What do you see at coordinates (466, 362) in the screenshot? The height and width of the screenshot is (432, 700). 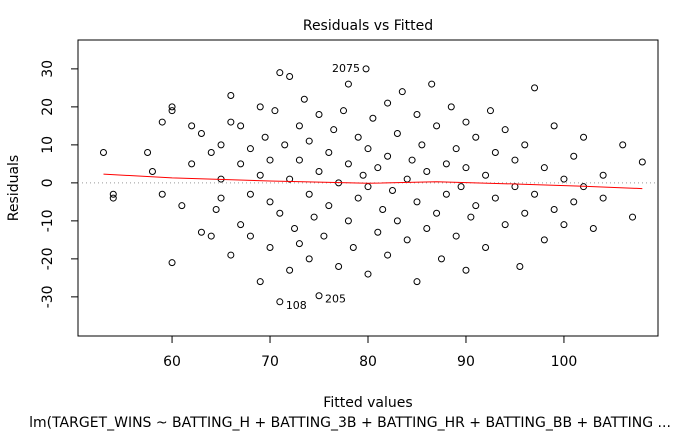 I see `x-tick-label: 90` at bounding box center [466, 362].